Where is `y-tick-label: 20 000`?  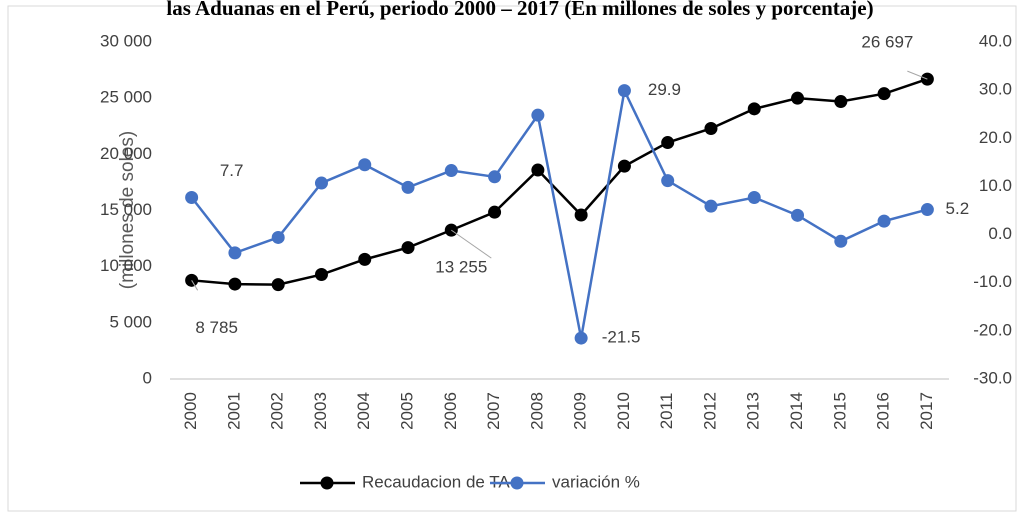
y-tick-label: 20 000 is located at coordinates (126, 153).